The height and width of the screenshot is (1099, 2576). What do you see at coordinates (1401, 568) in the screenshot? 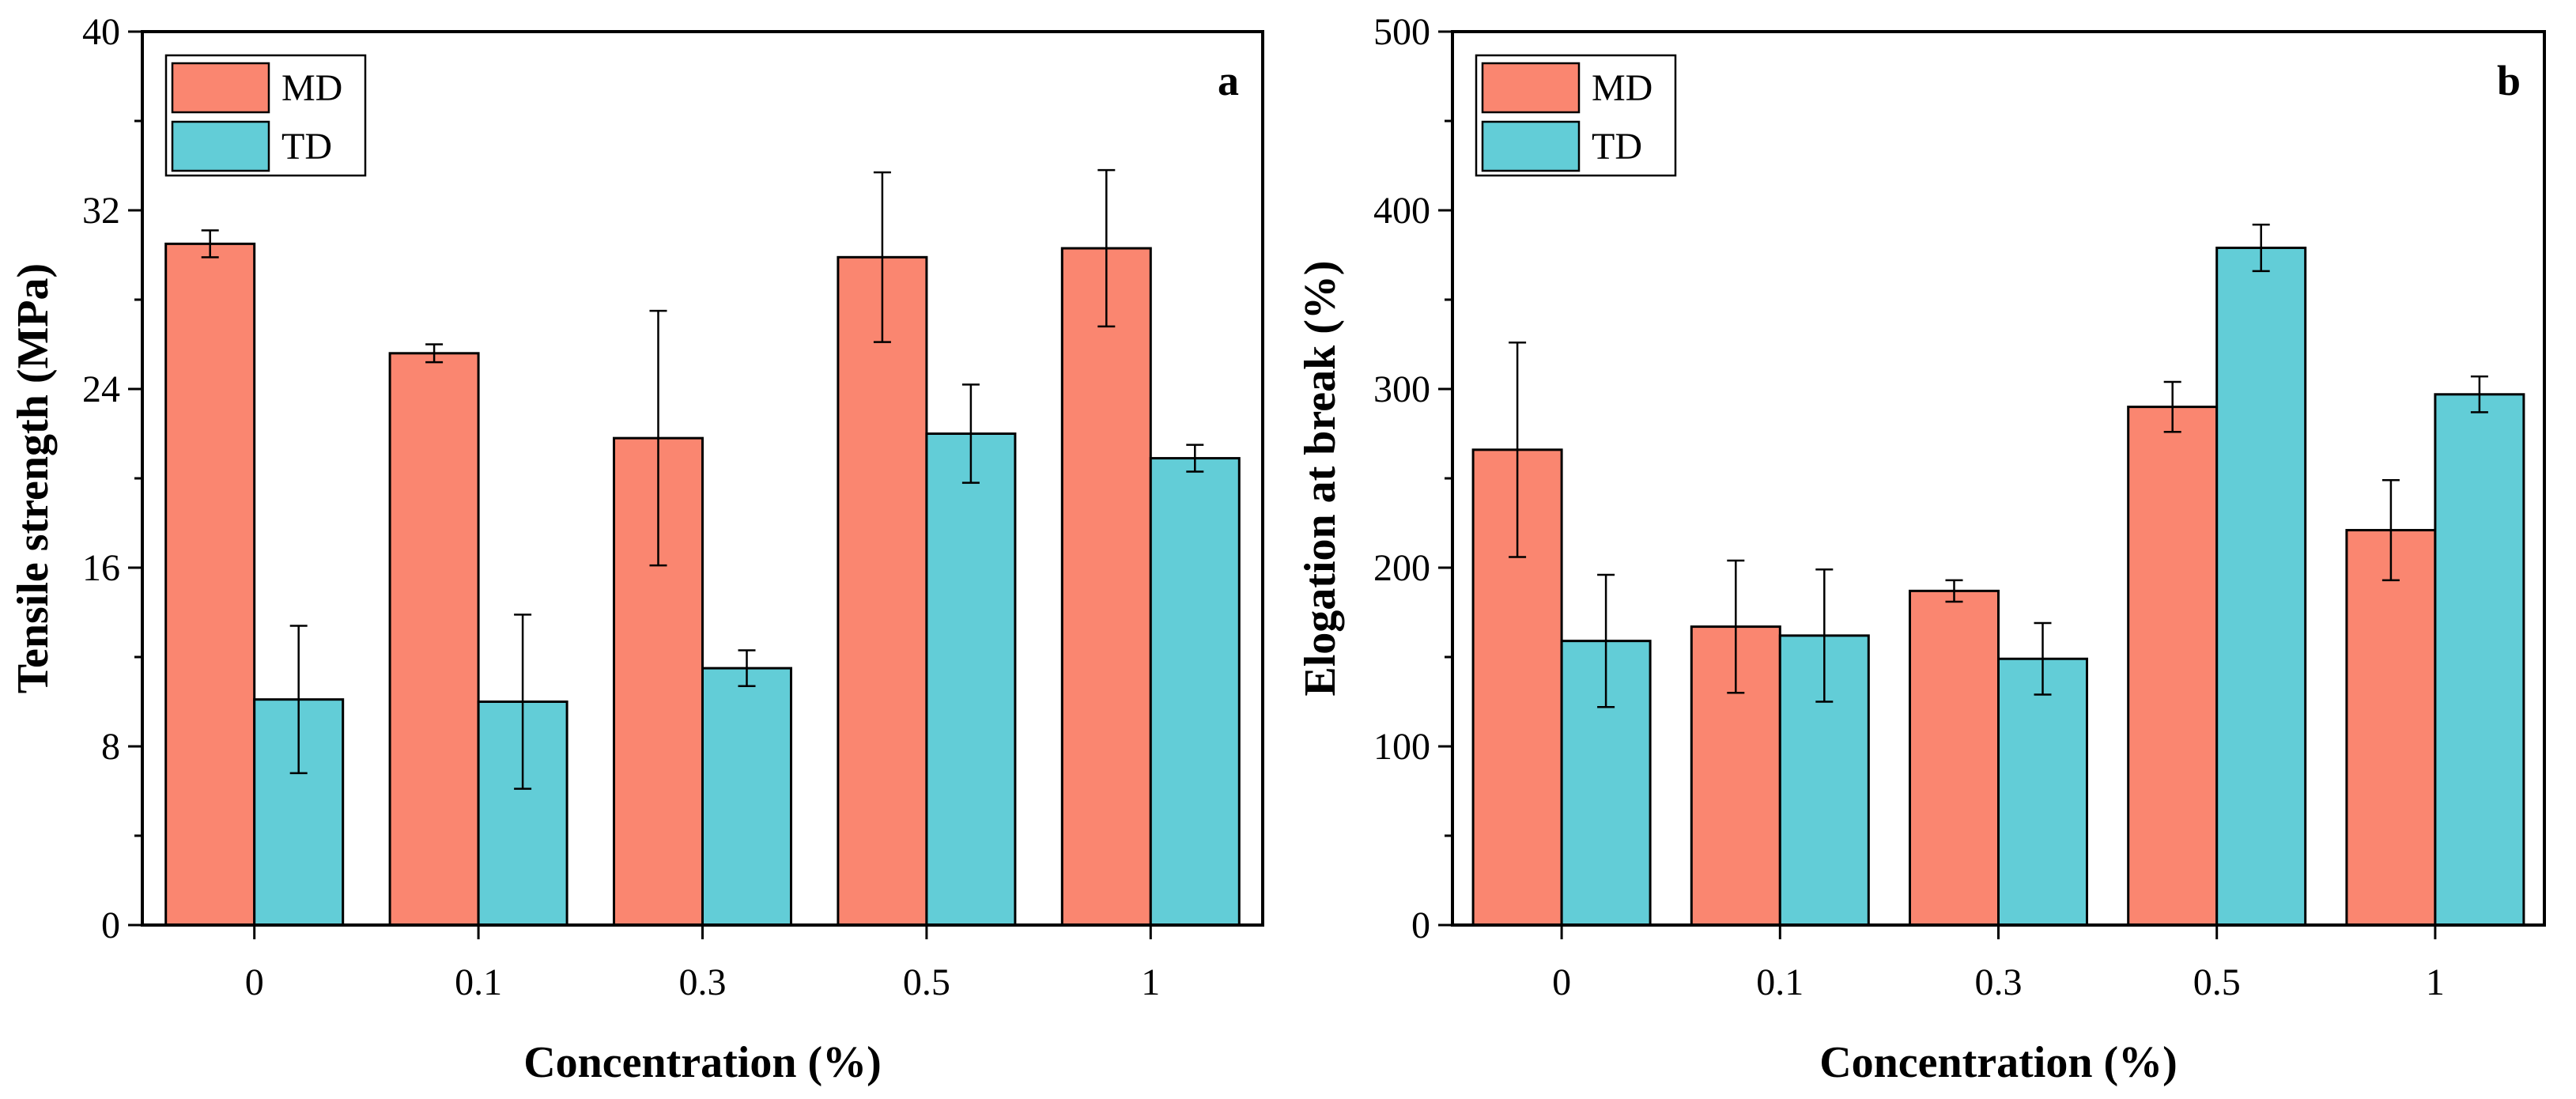
I see `y-tick-label: 200` at bounding box center [1401, 568].